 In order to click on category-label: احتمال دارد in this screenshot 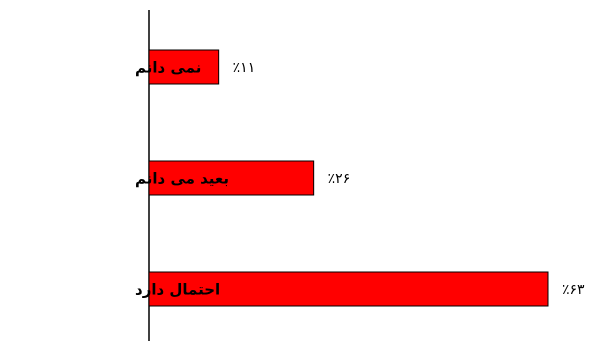, I will do `click(177, 290)`.